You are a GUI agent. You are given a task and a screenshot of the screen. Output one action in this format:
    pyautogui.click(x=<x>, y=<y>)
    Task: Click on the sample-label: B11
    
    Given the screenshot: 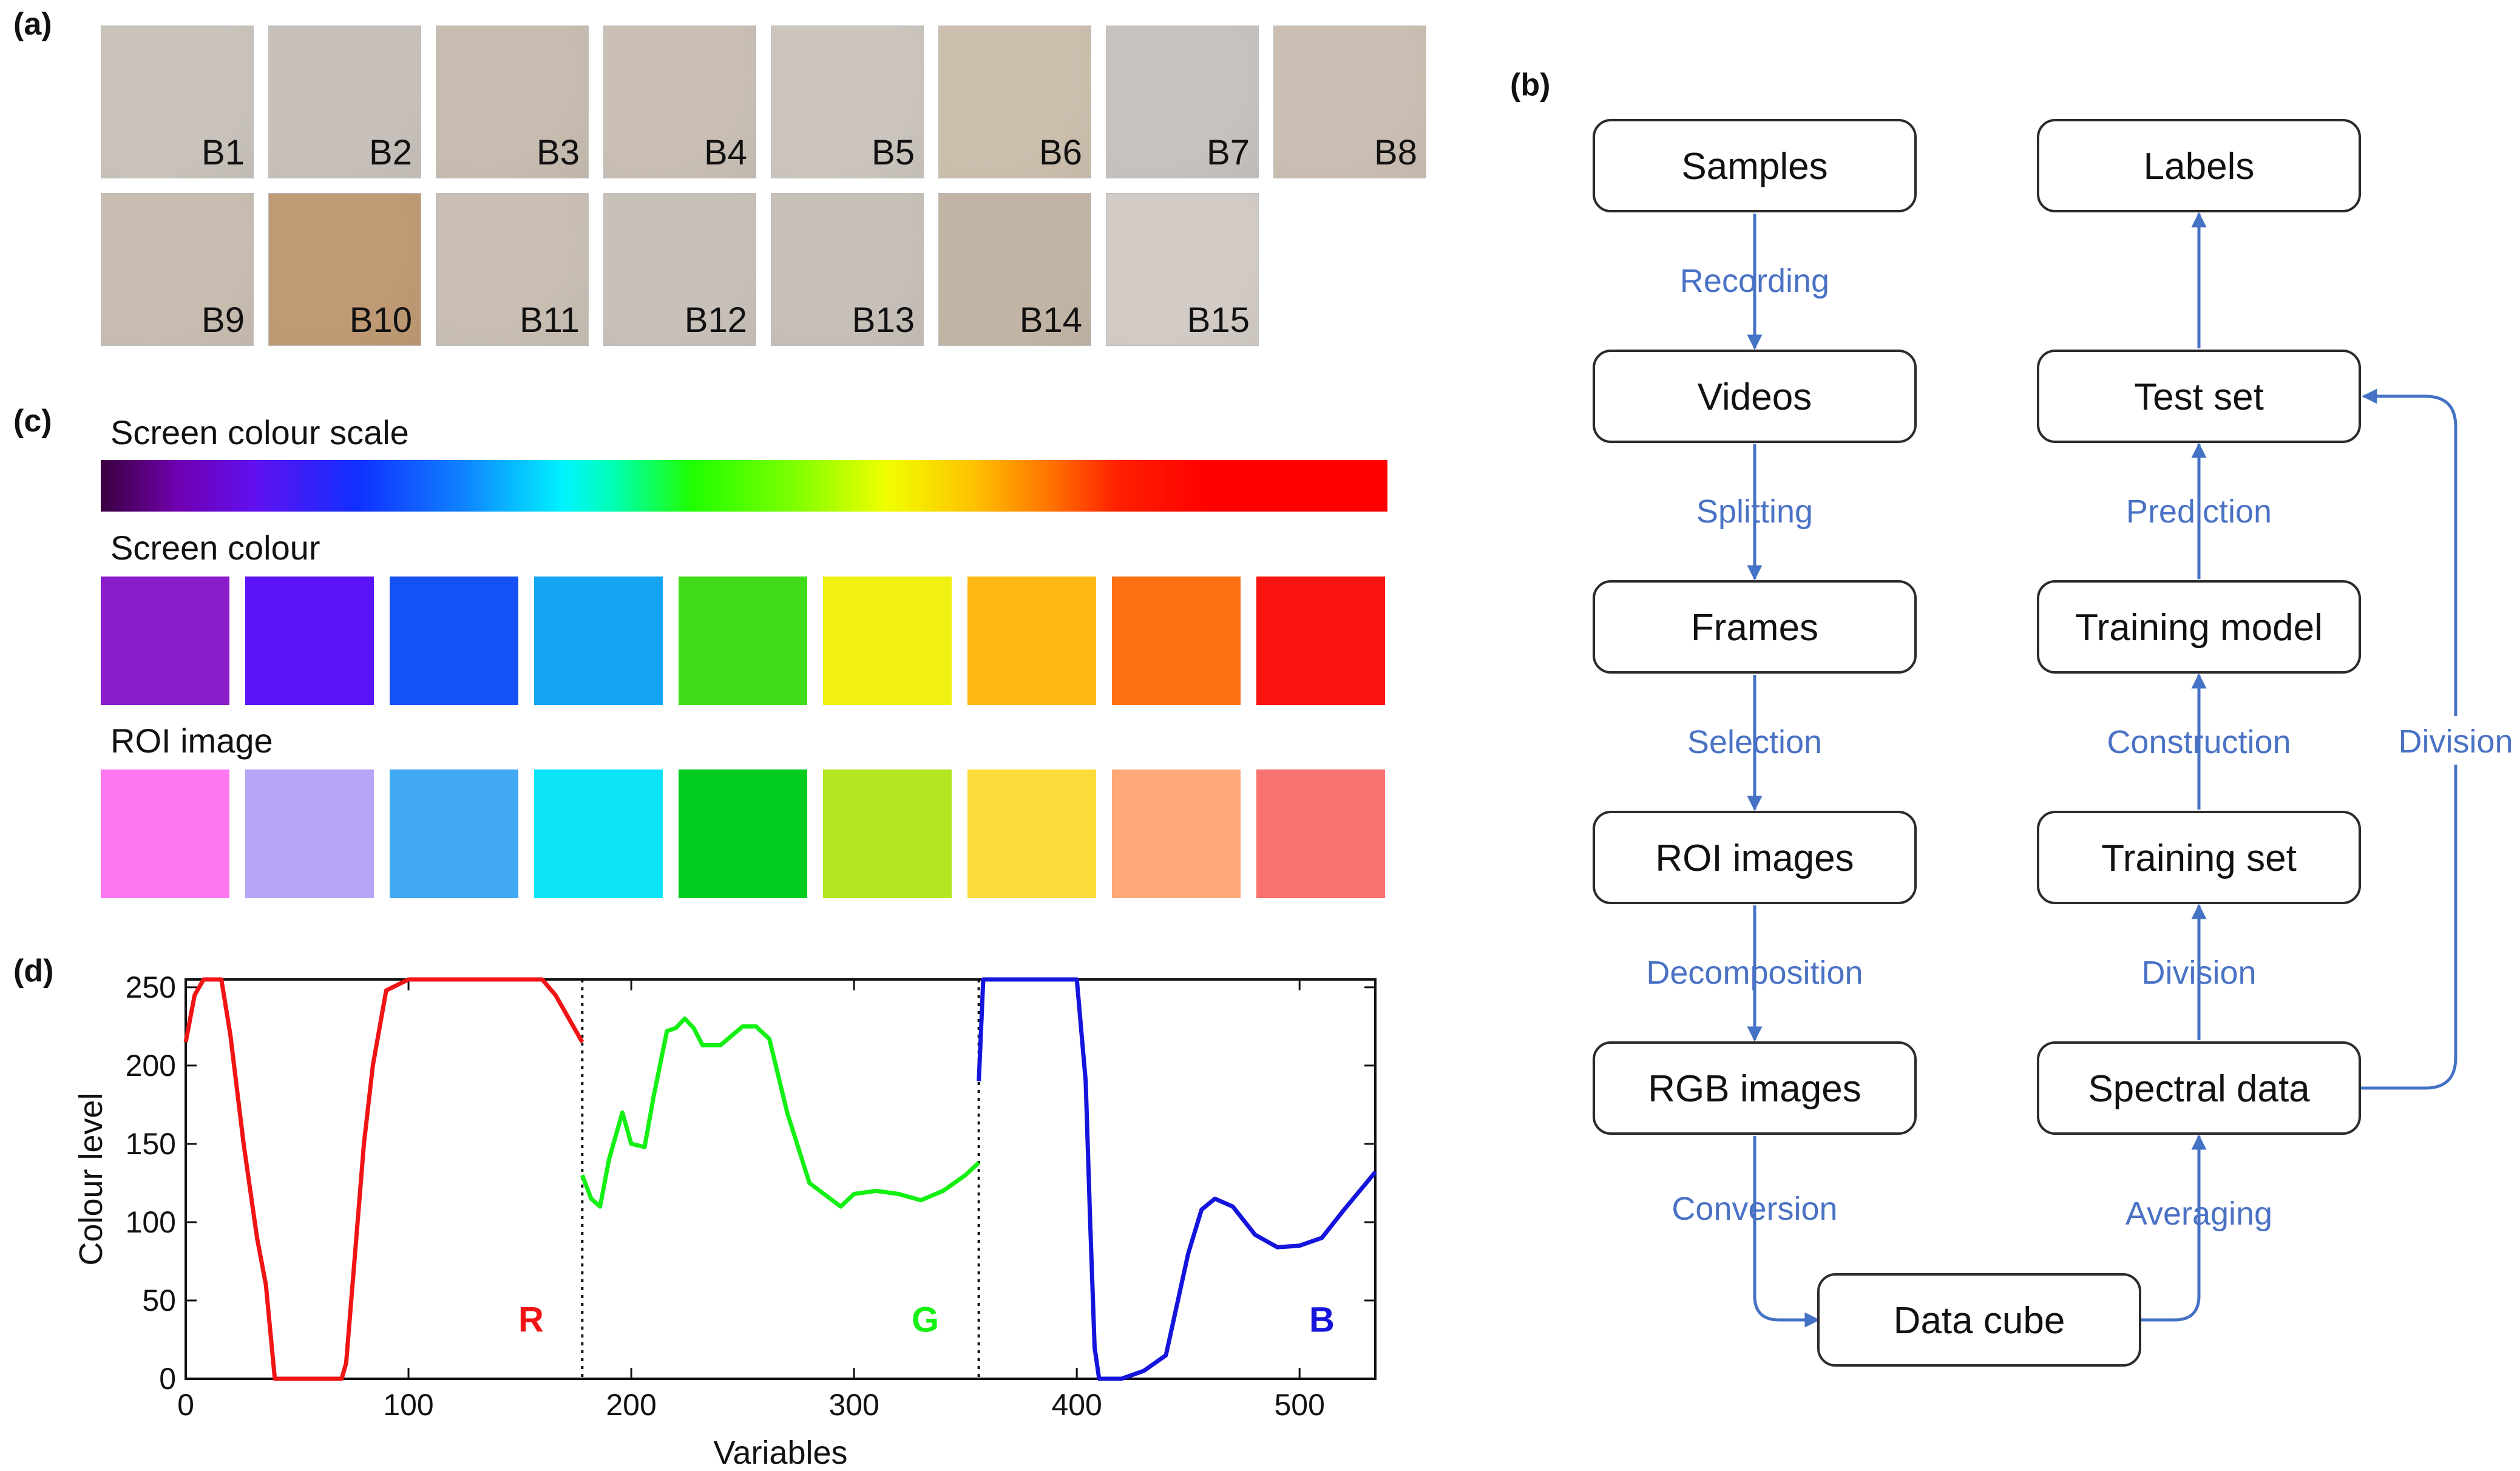 What is the action you would take?
    pyautogui.click(x=550, y=320)
    